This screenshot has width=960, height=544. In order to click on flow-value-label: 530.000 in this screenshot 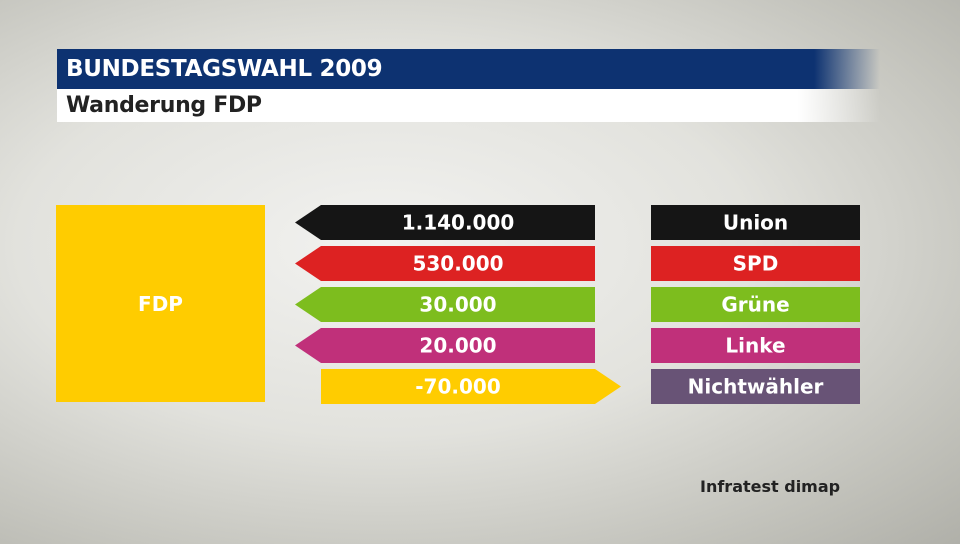, I will do `click(457, 264)`.